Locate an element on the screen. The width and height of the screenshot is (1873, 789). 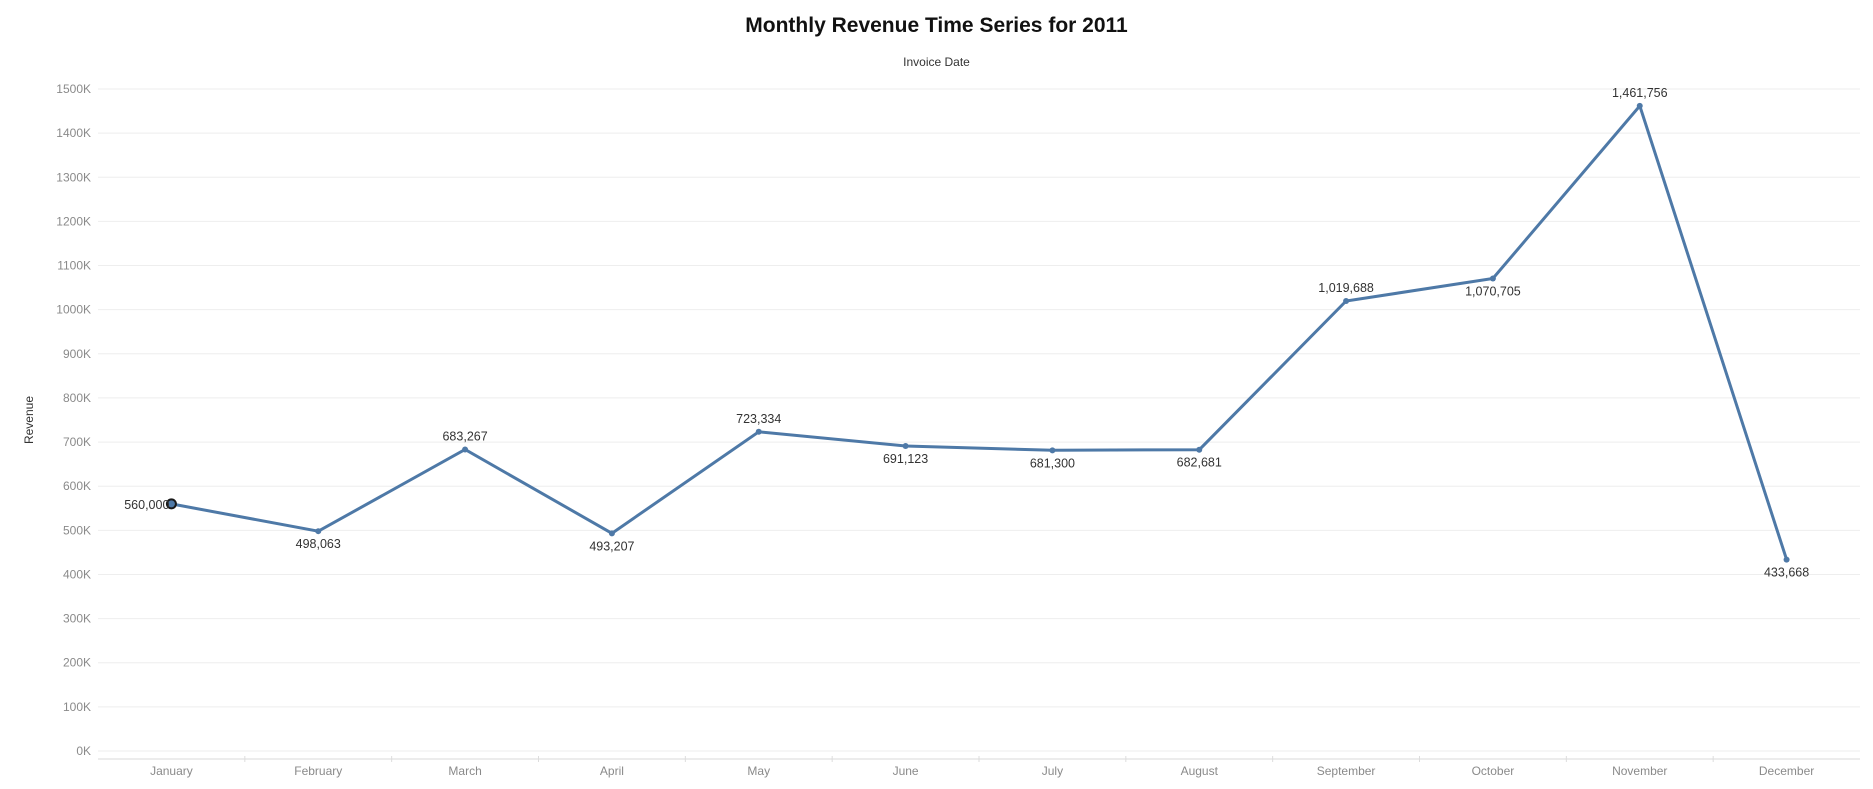
data-label: 1,019,688 is located at coordinates (1346, 288).